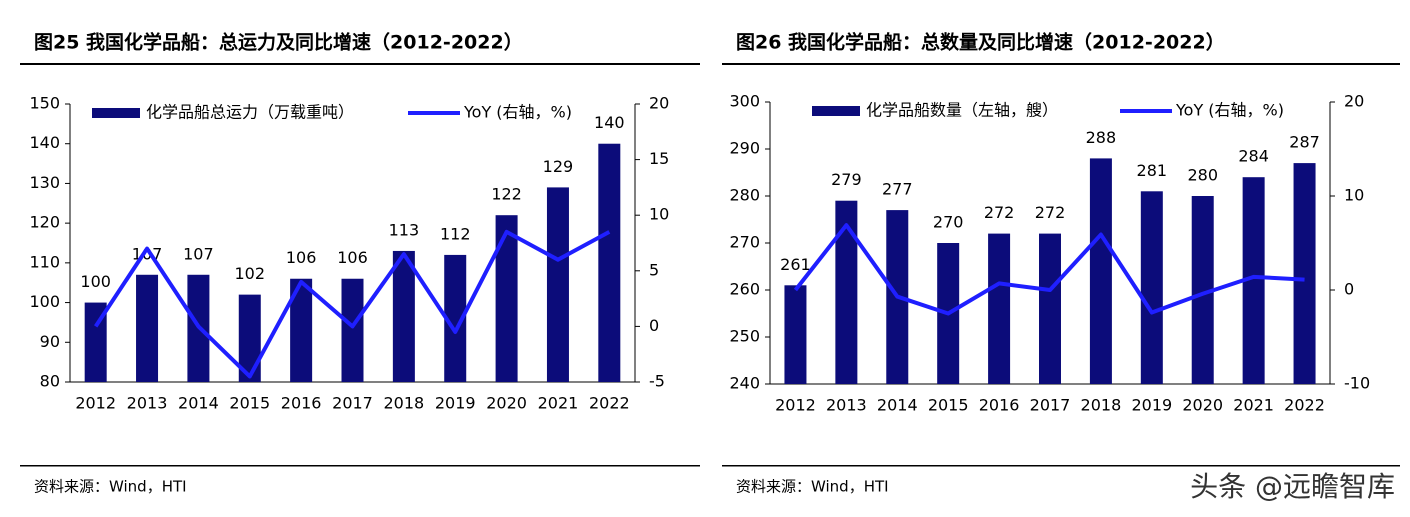  What do you see at coordinates (506, 403) in the screenshot?
I see `x-tick-label: 2020` at bounding box center [506, 403].